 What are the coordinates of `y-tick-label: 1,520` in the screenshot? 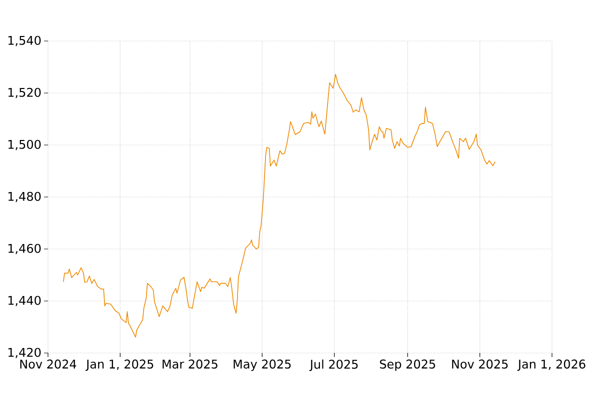 It's located at (24, 93).